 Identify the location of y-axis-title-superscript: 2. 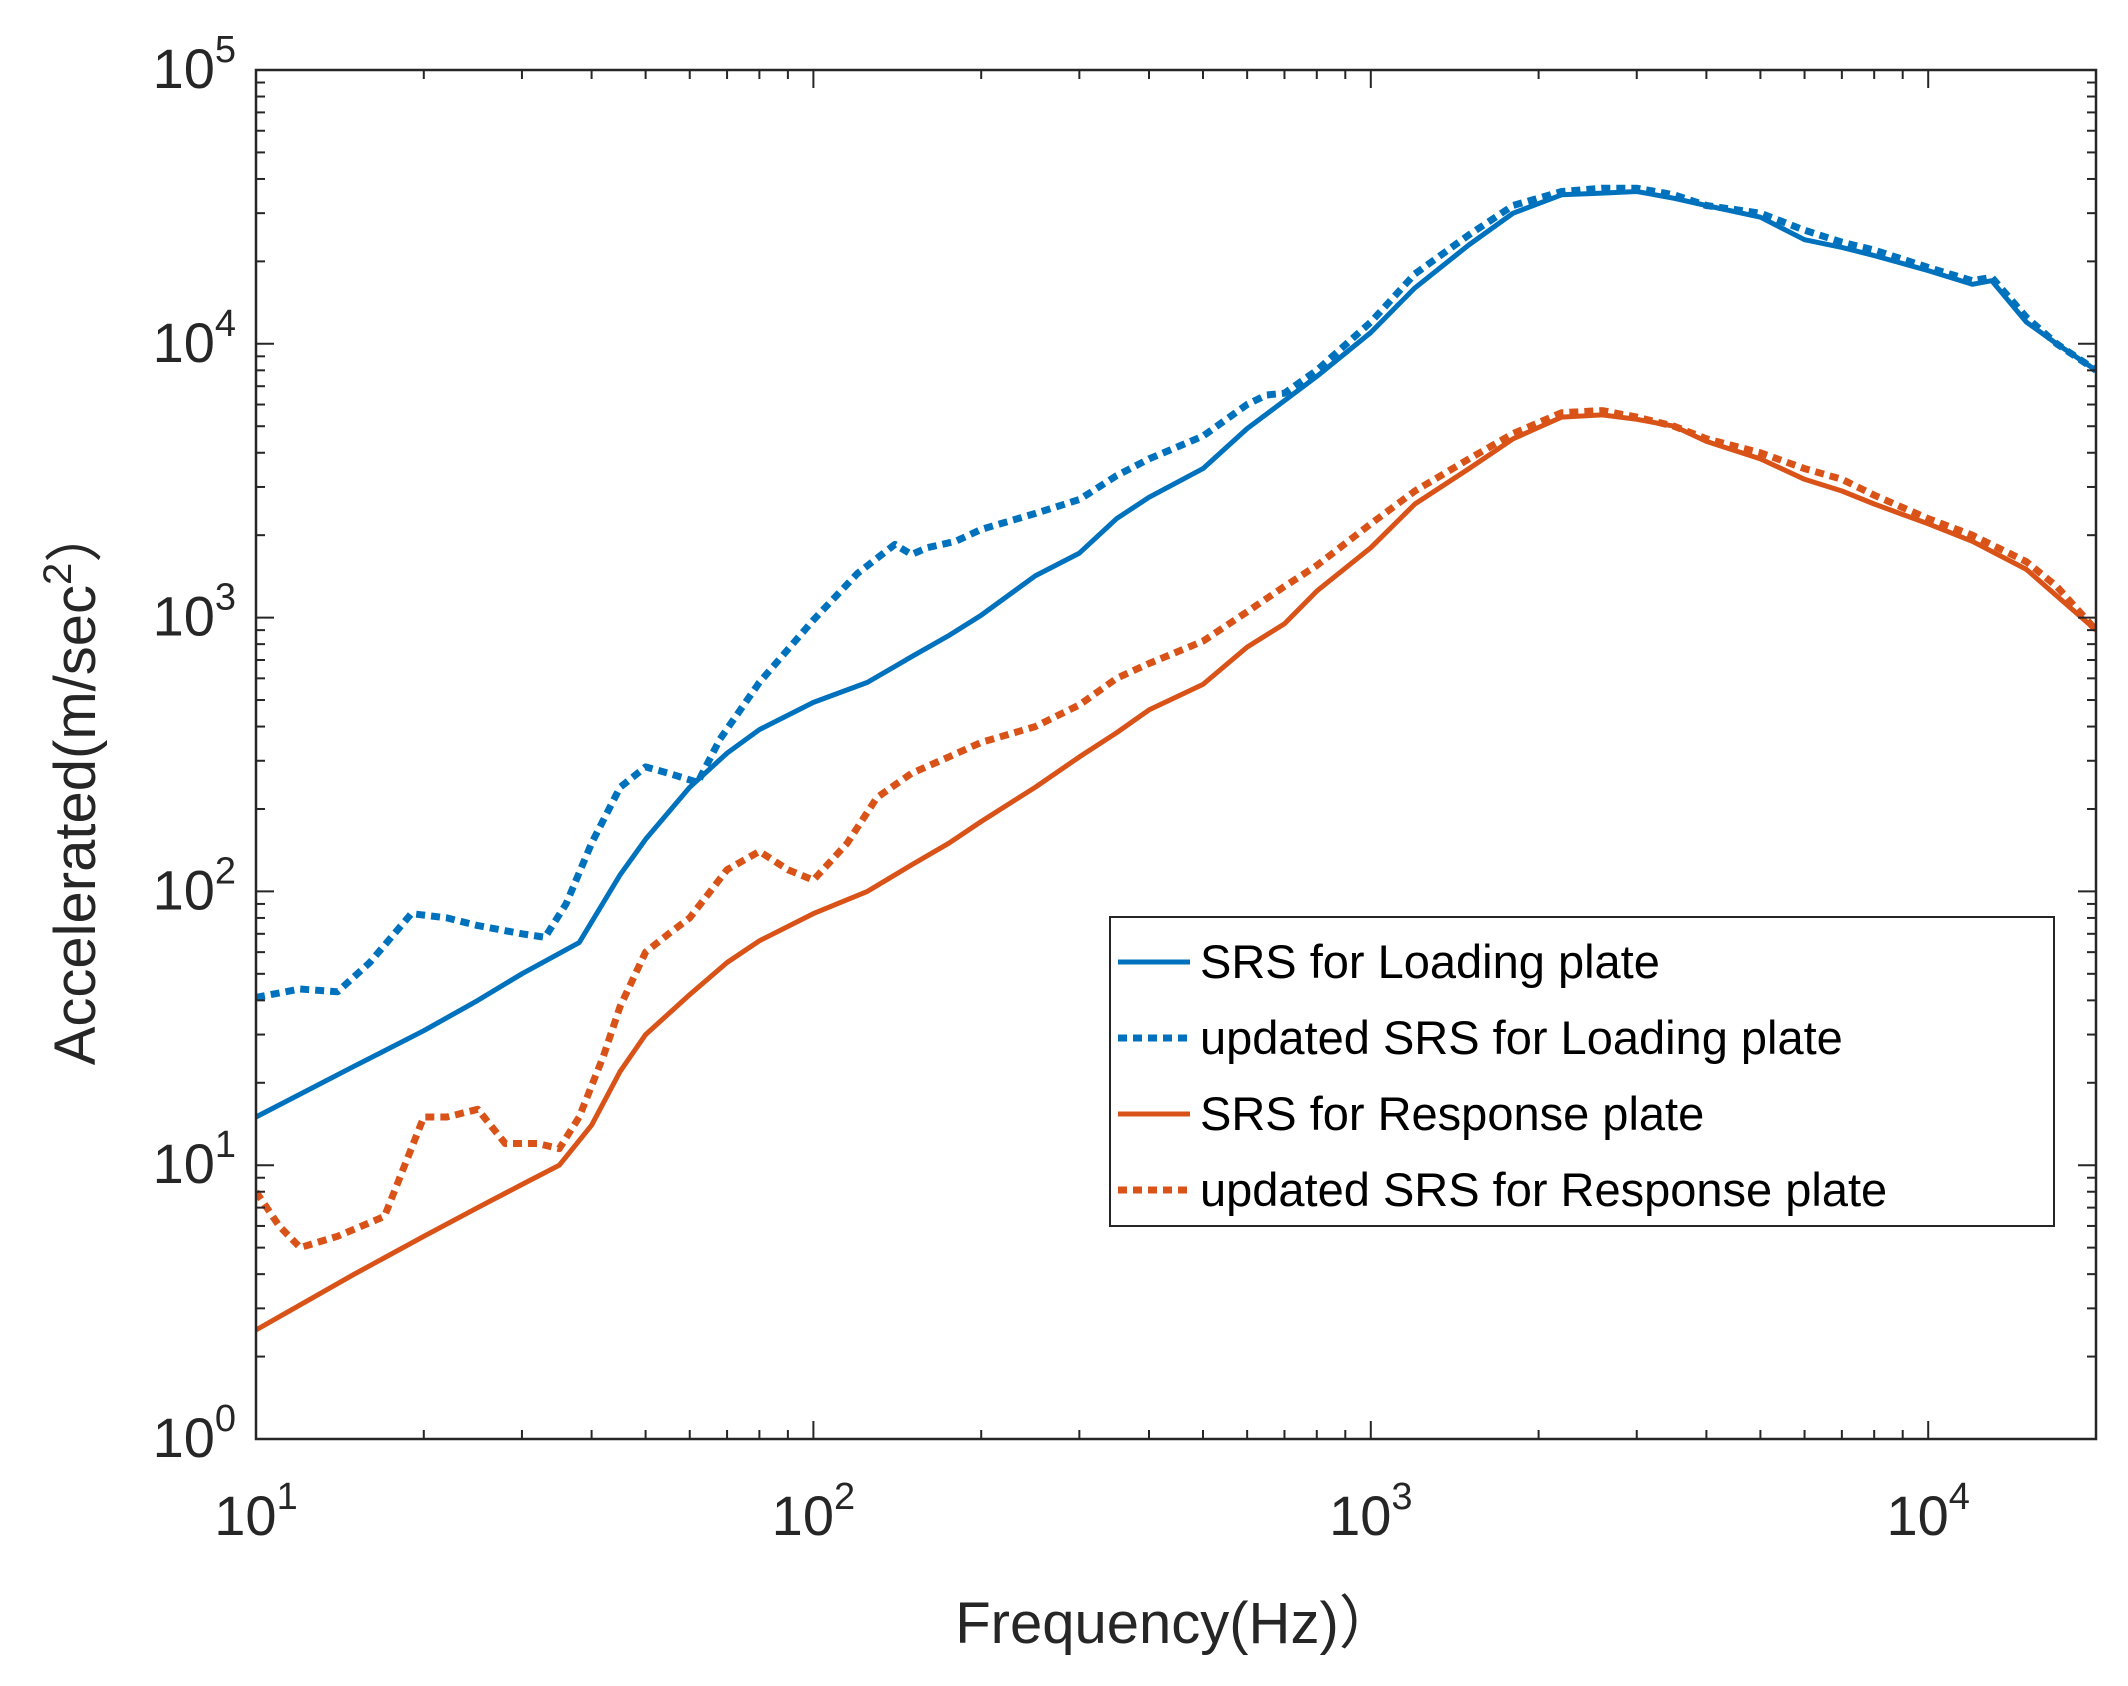
(58, 574).